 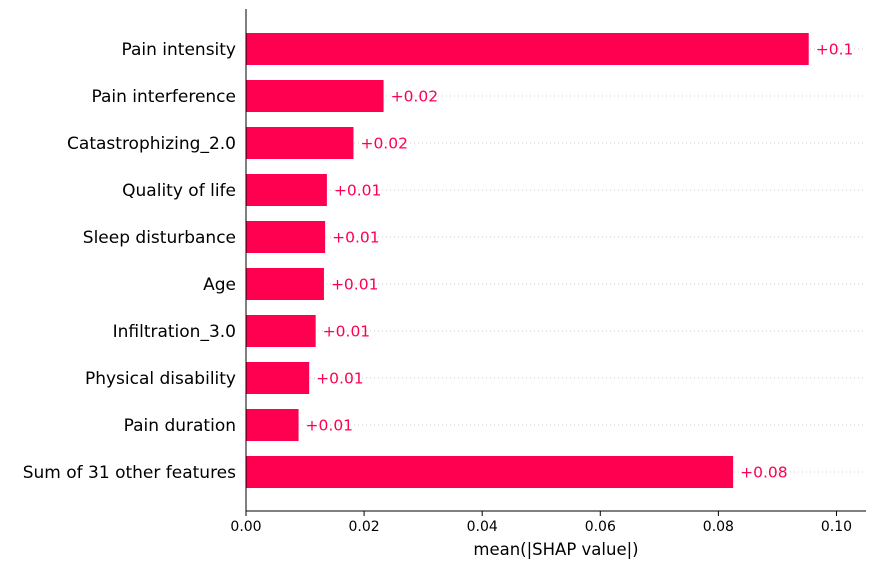 What do you see at coordinates (151, 144) in the screenshot?
I see `category-label: Catastrophizing_2.0` at bounding box center [151, 144].